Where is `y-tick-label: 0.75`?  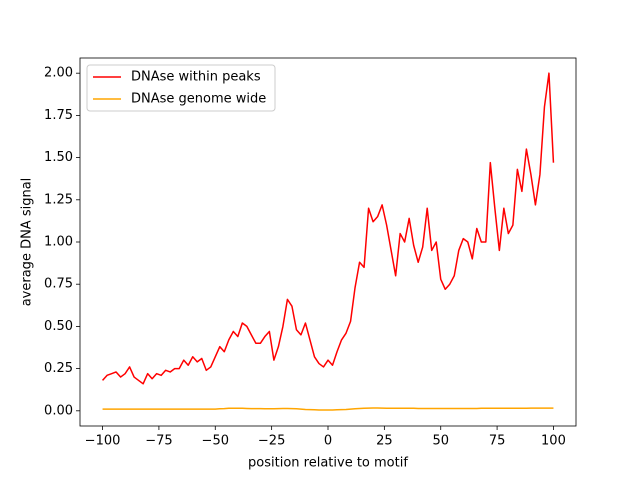
y-tick-label: 0.75 is located at coordinates (58, 284).